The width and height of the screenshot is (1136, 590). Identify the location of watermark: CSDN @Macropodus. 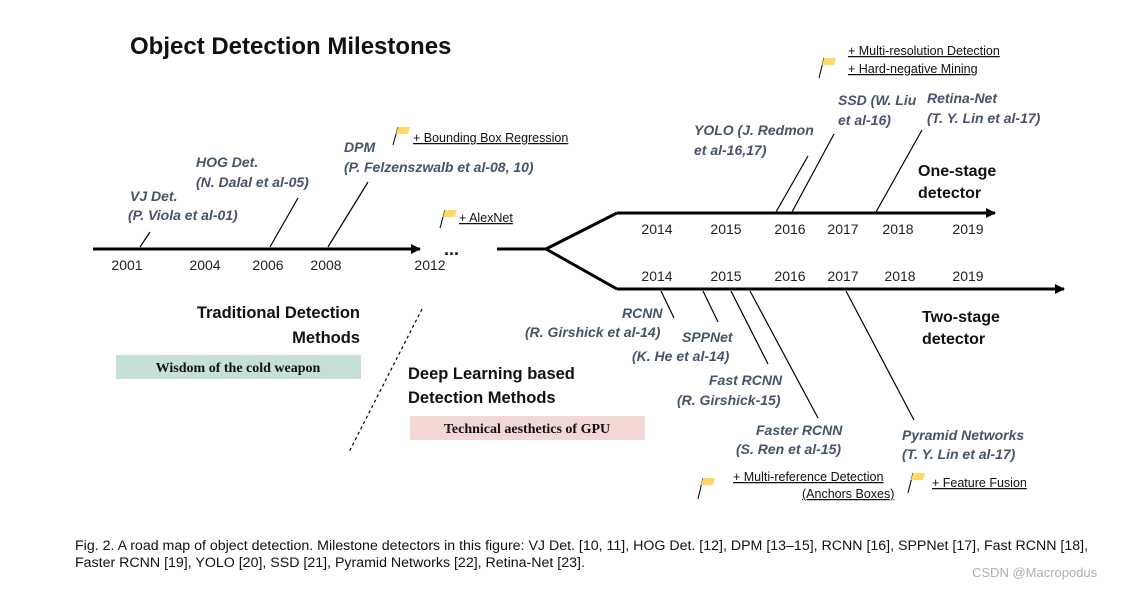
(1035, 572).